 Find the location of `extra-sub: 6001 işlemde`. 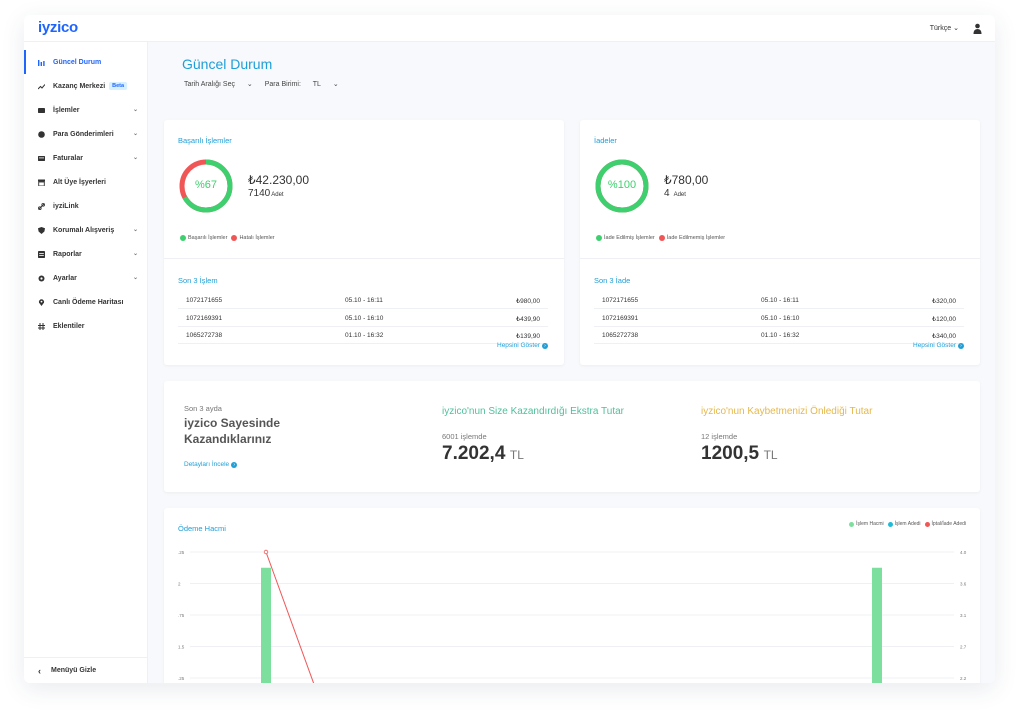

extra-sub: 6001 işlemde is located at coordinates (464, 436).